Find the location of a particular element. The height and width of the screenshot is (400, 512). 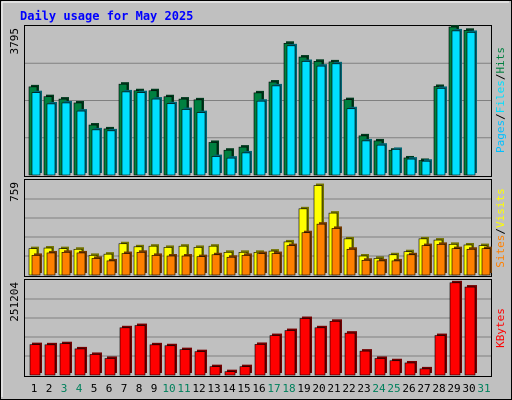

x-tick-label-day-28: 28 is located at coordinates (438, 388).